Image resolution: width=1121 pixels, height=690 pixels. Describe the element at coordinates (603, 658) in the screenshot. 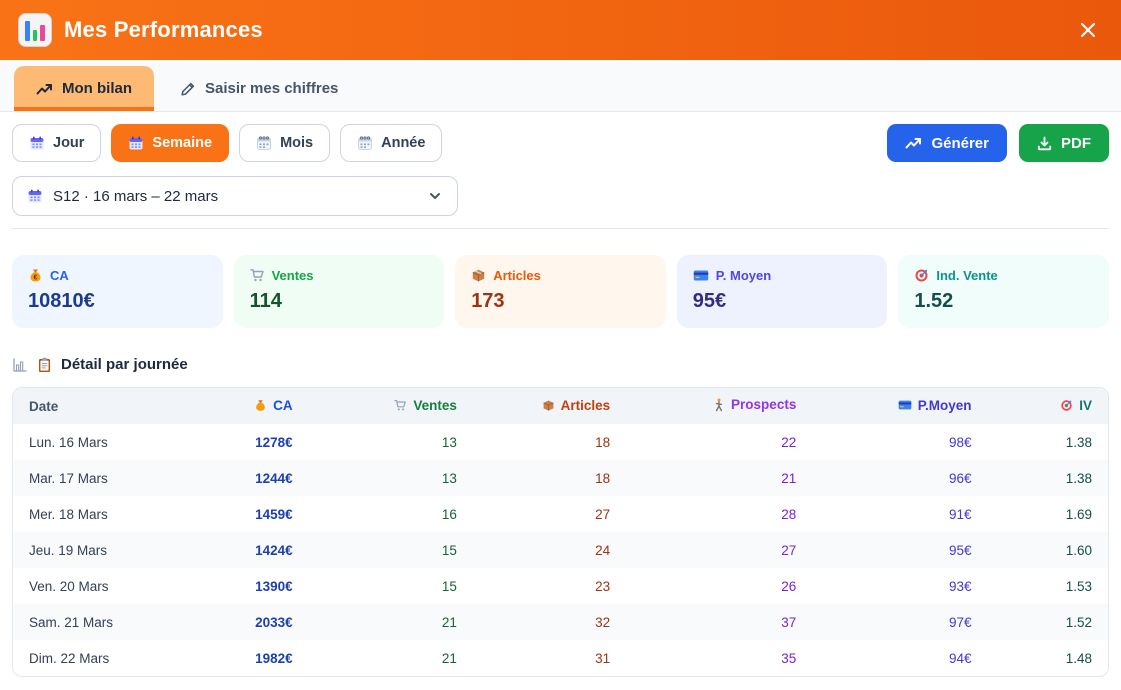

I see `cell-articles: 31` at that location.